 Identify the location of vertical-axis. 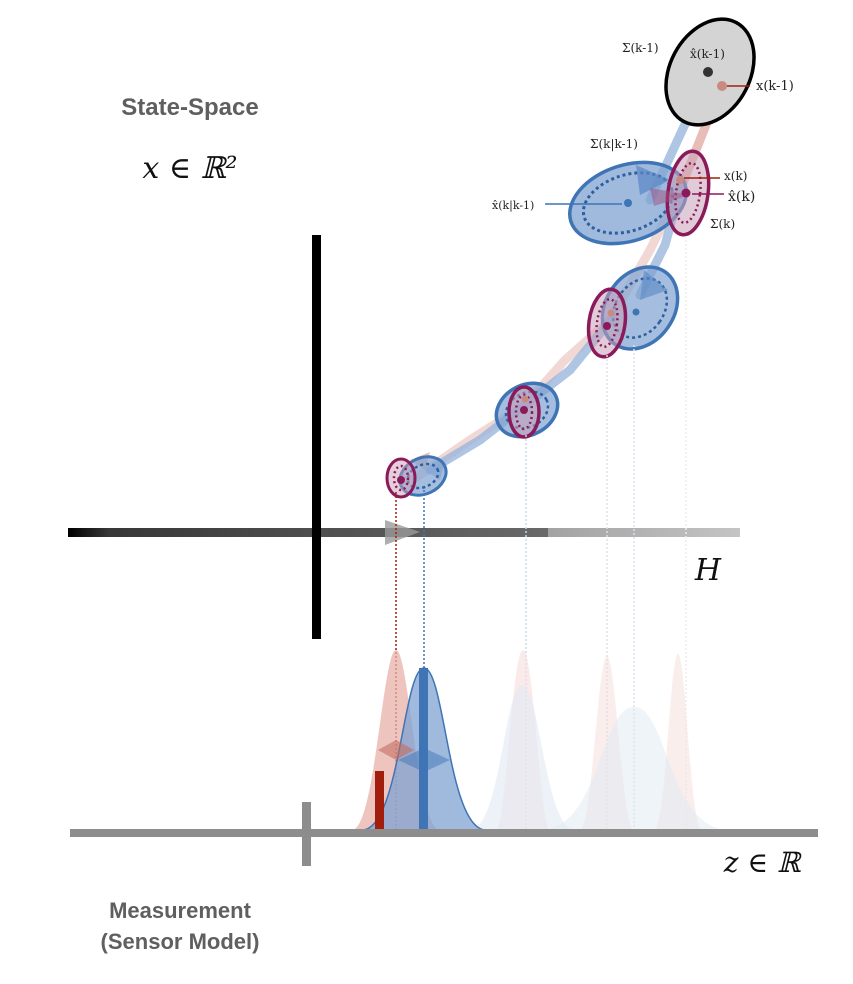
(316, 437).